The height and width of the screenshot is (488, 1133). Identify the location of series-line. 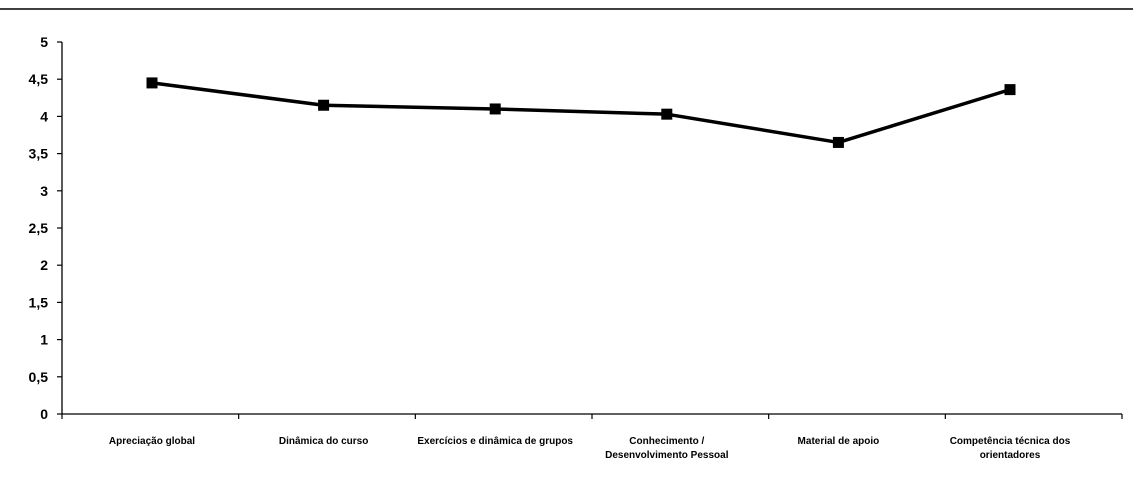
(581, 113).